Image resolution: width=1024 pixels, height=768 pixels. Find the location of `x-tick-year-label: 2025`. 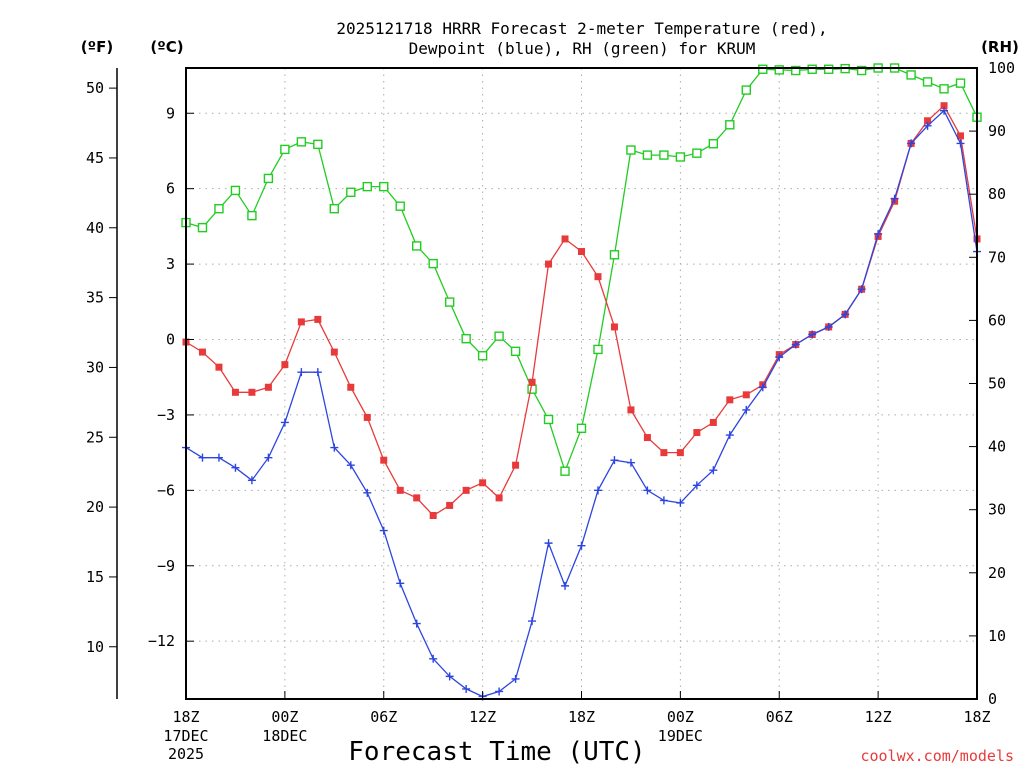

x-tick-year-label: 2025 is located at coordinates (186, 754).